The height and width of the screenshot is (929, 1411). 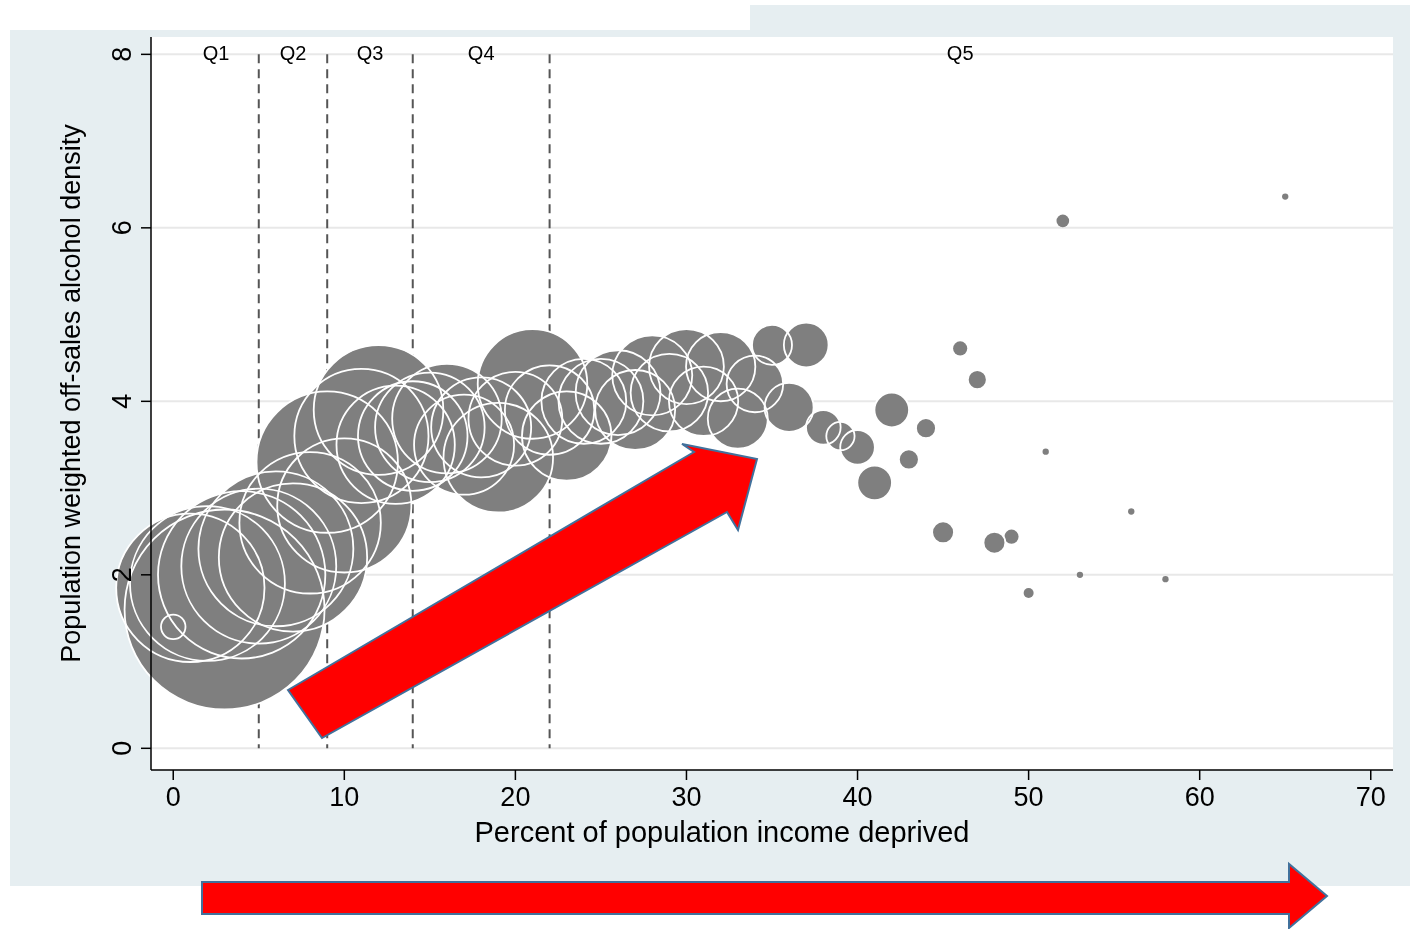 What do you see at coordinates (216, 52) in the screenshot?
I see `annotation: Q1` at bounding box center [216, 52].